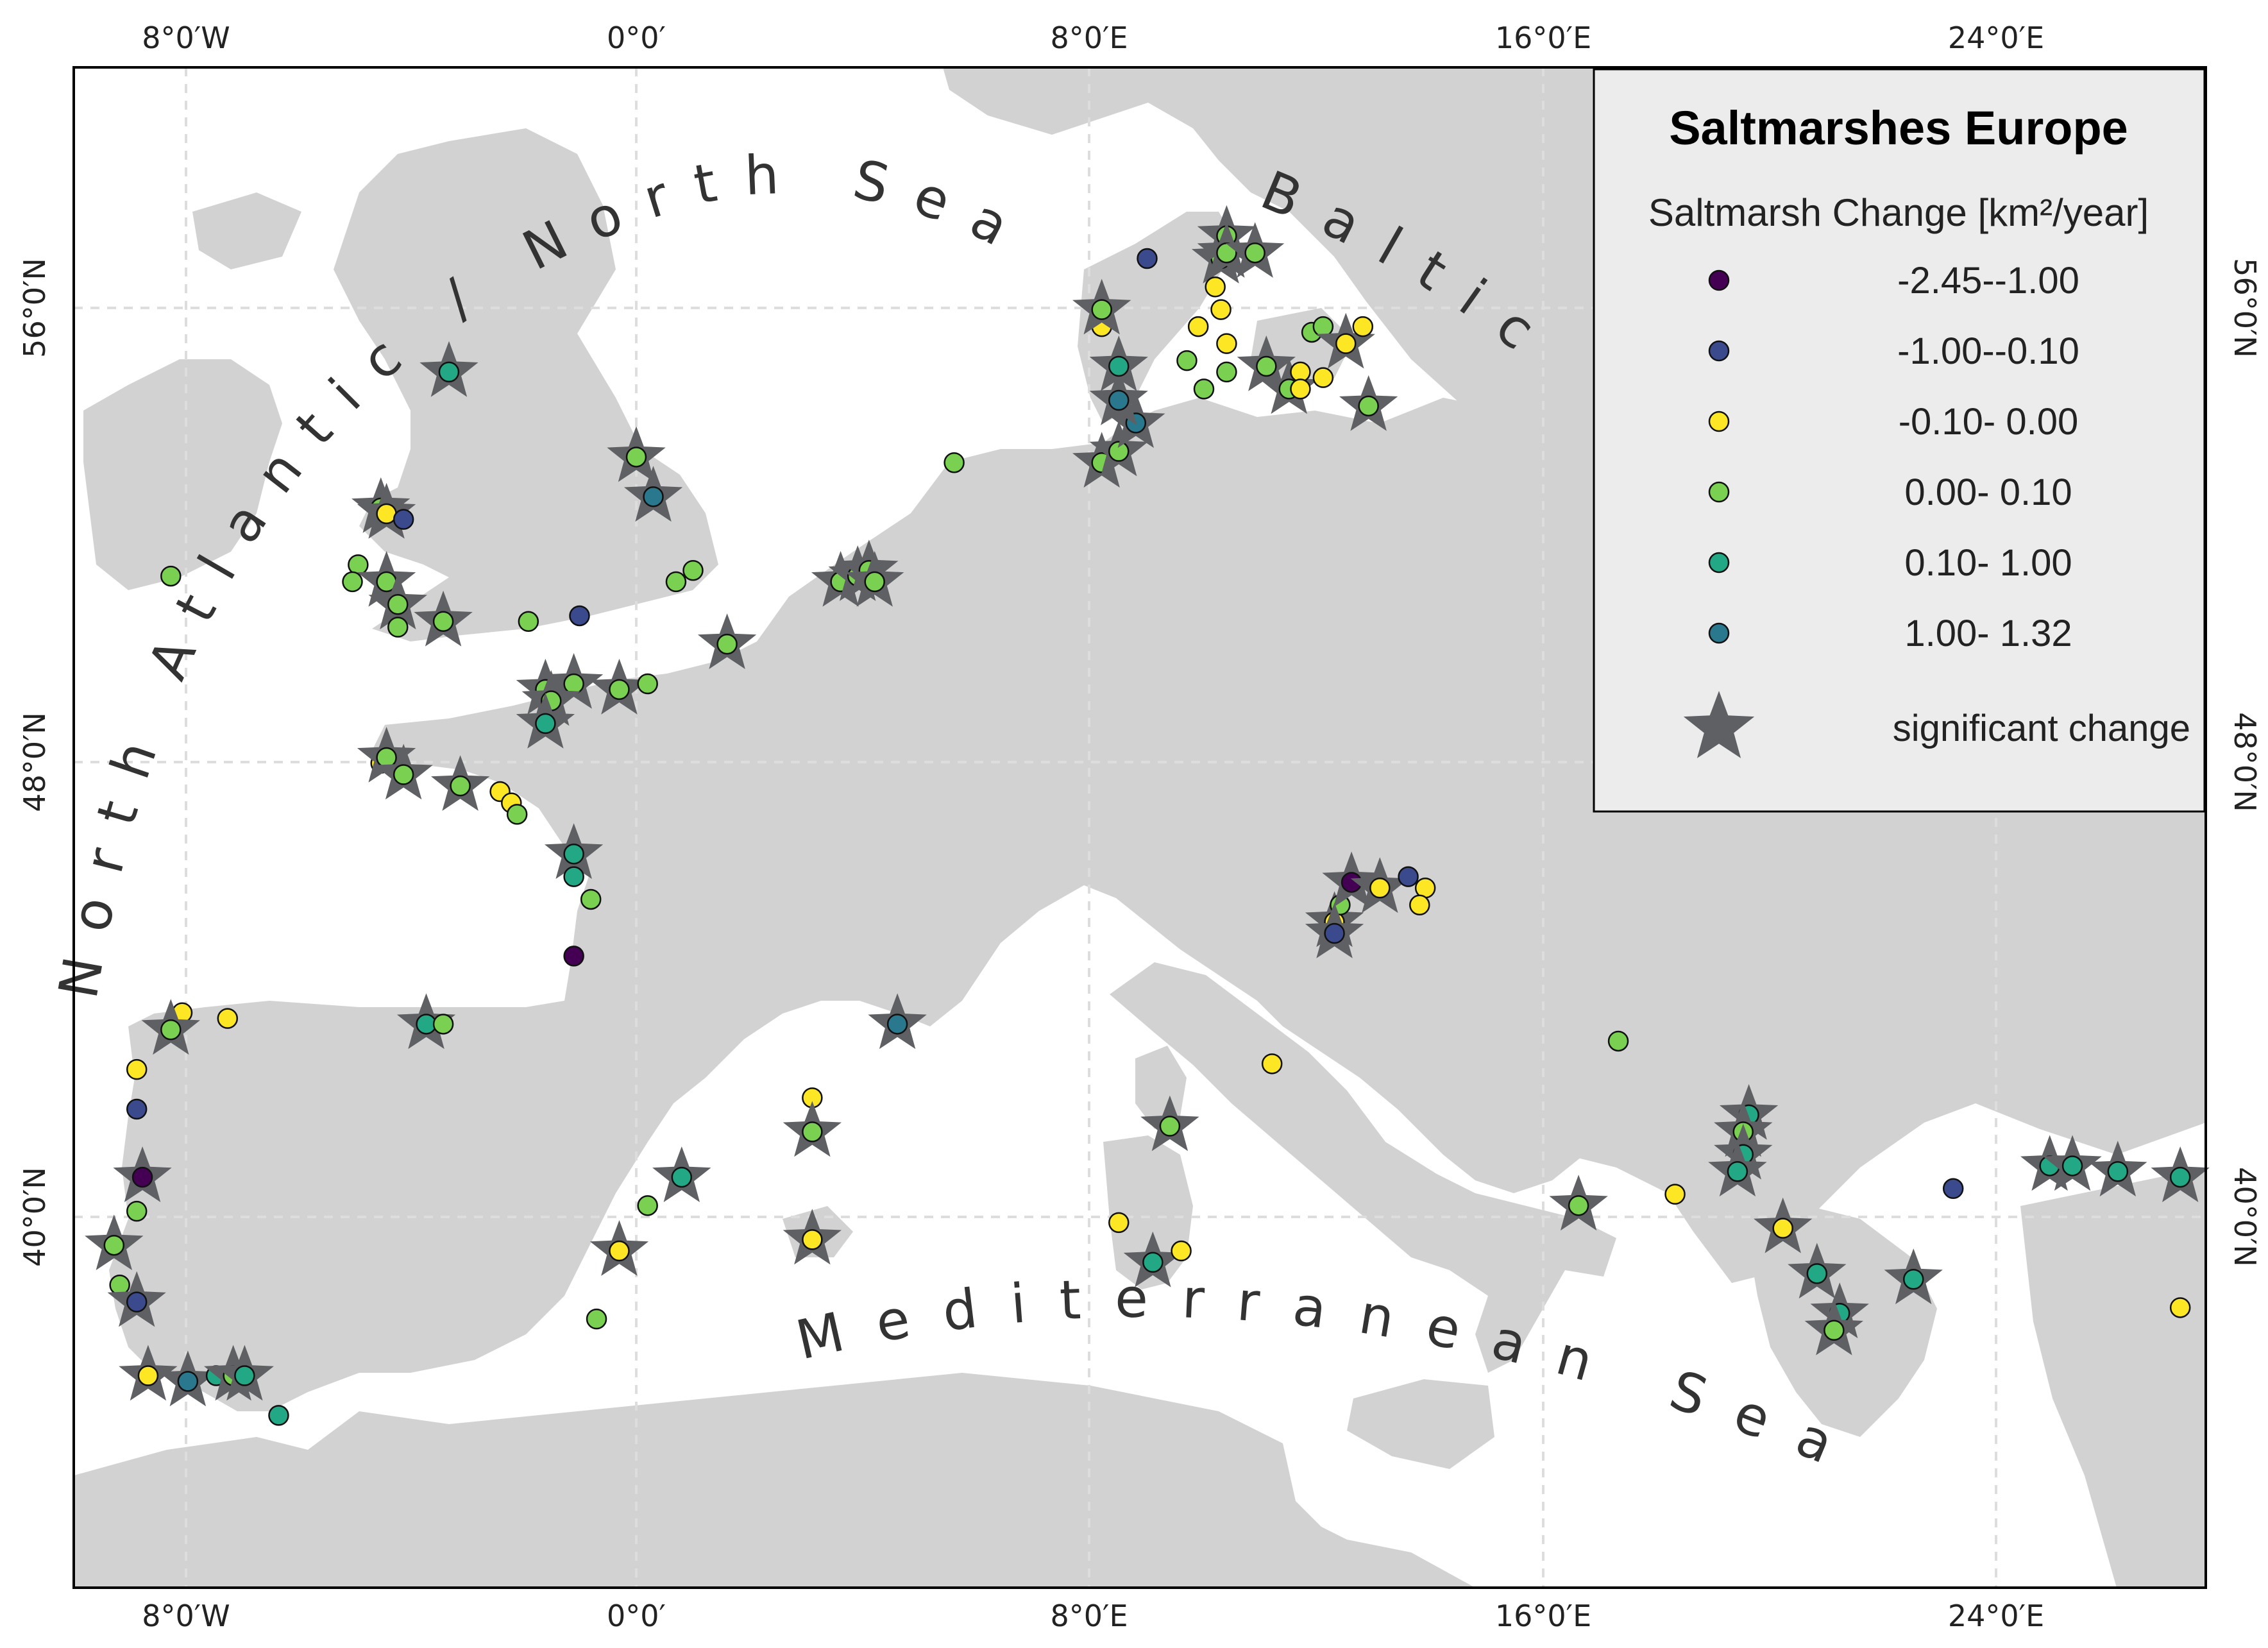 This screenshot has width=2268, height=1648. I want to click on land-italy, so click(1363, 1167).